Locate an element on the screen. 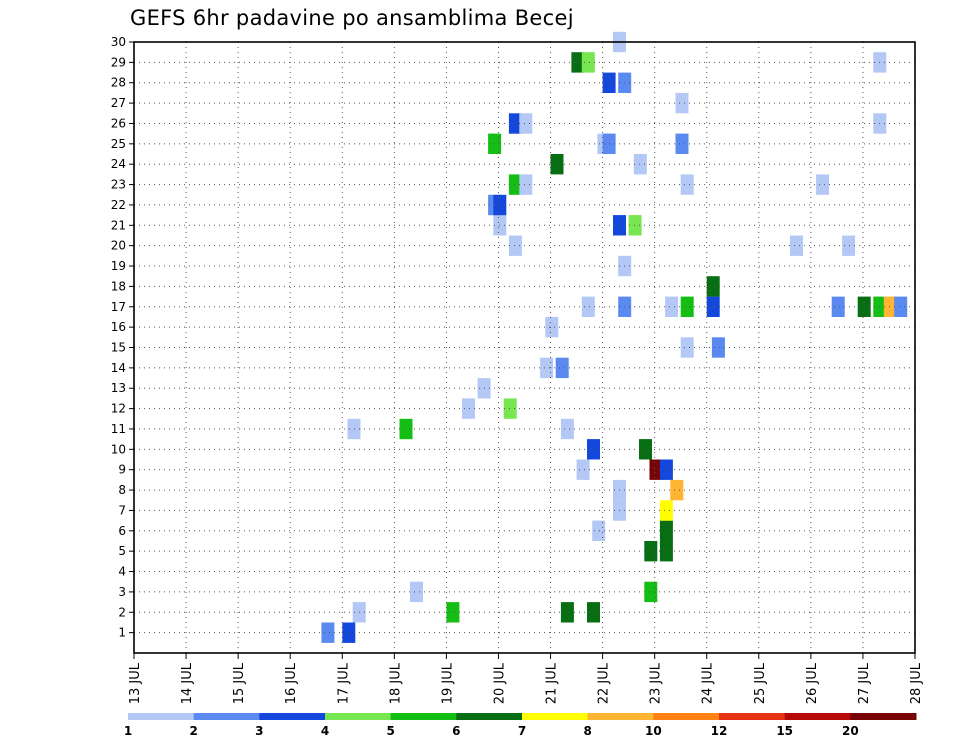 This screenshot has height=742, width=960. y-tick-label: 22 is located at coordinates (118, 205).